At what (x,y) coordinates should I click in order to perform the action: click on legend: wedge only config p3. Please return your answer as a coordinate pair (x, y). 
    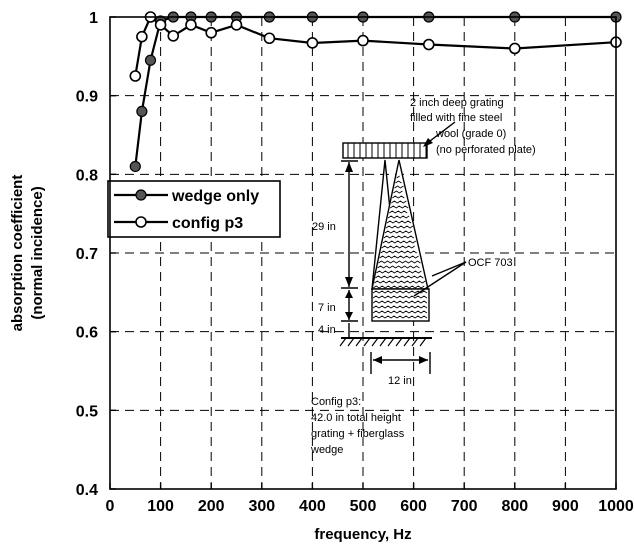
    Looking at the image, I should click on (194, 209).